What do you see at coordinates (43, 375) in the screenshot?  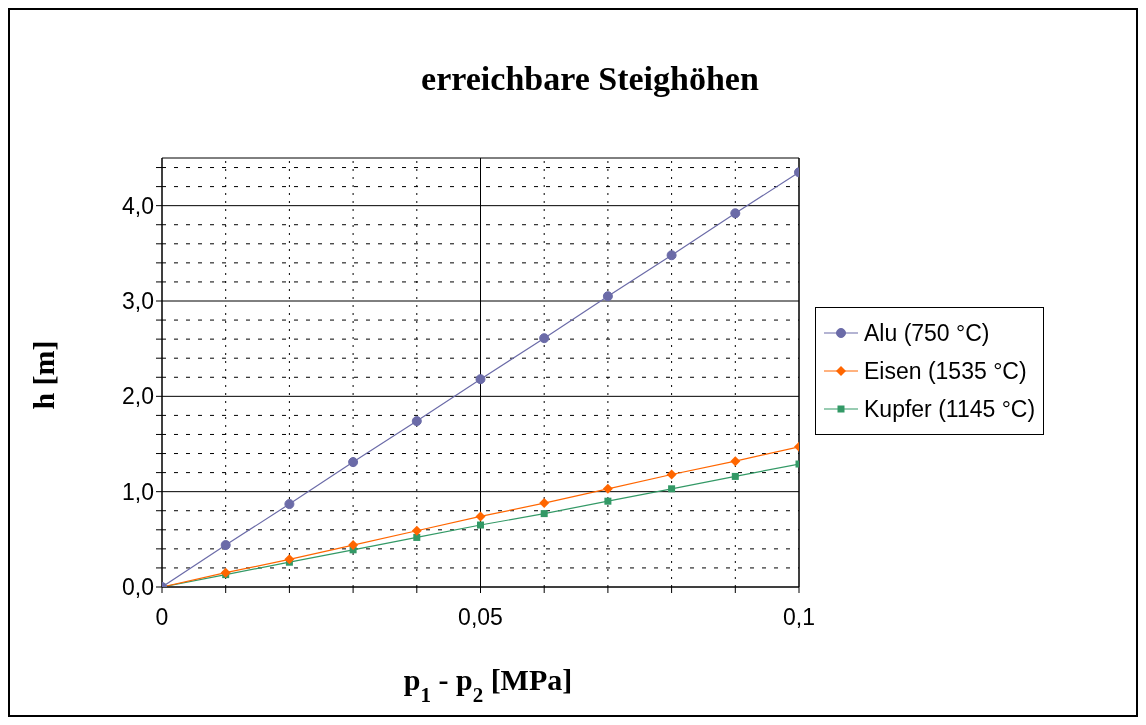 I see `y-axis-title: h [m]` at bounding box center [43, 375].